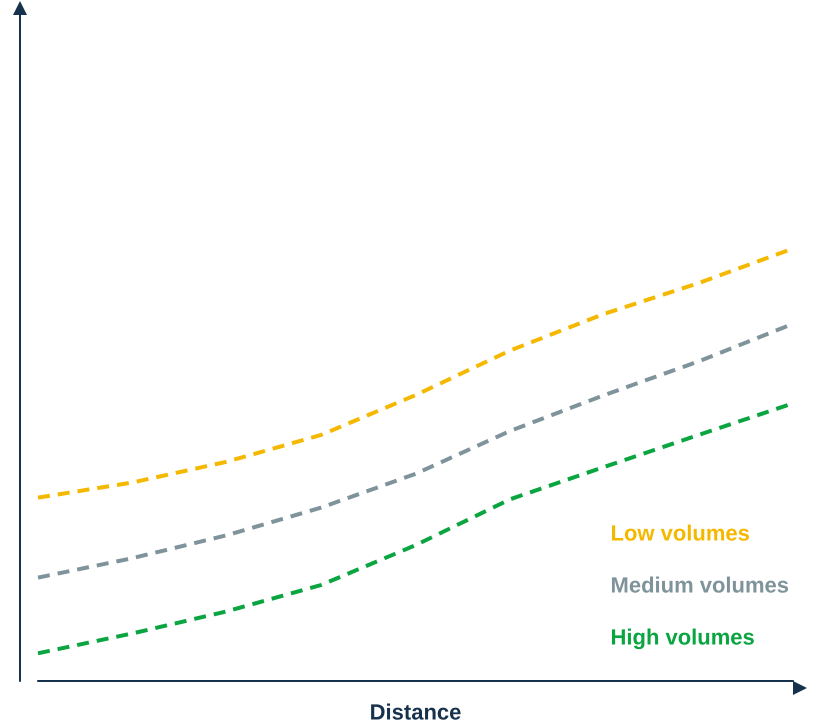  What do you see at coordinates (680, 533) in the screenshot?
I see `text: Low volumes` at bounding box center [680, 533].